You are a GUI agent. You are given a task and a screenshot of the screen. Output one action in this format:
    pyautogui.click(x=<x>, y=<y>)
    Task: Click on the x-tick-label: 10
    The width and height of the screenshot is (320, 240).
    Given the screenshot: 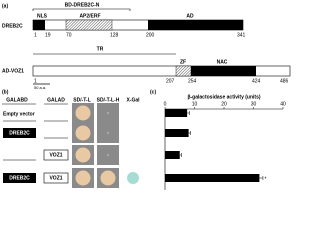 What is the action you would take?
    pyautogui.click(x=195, y=104)
    